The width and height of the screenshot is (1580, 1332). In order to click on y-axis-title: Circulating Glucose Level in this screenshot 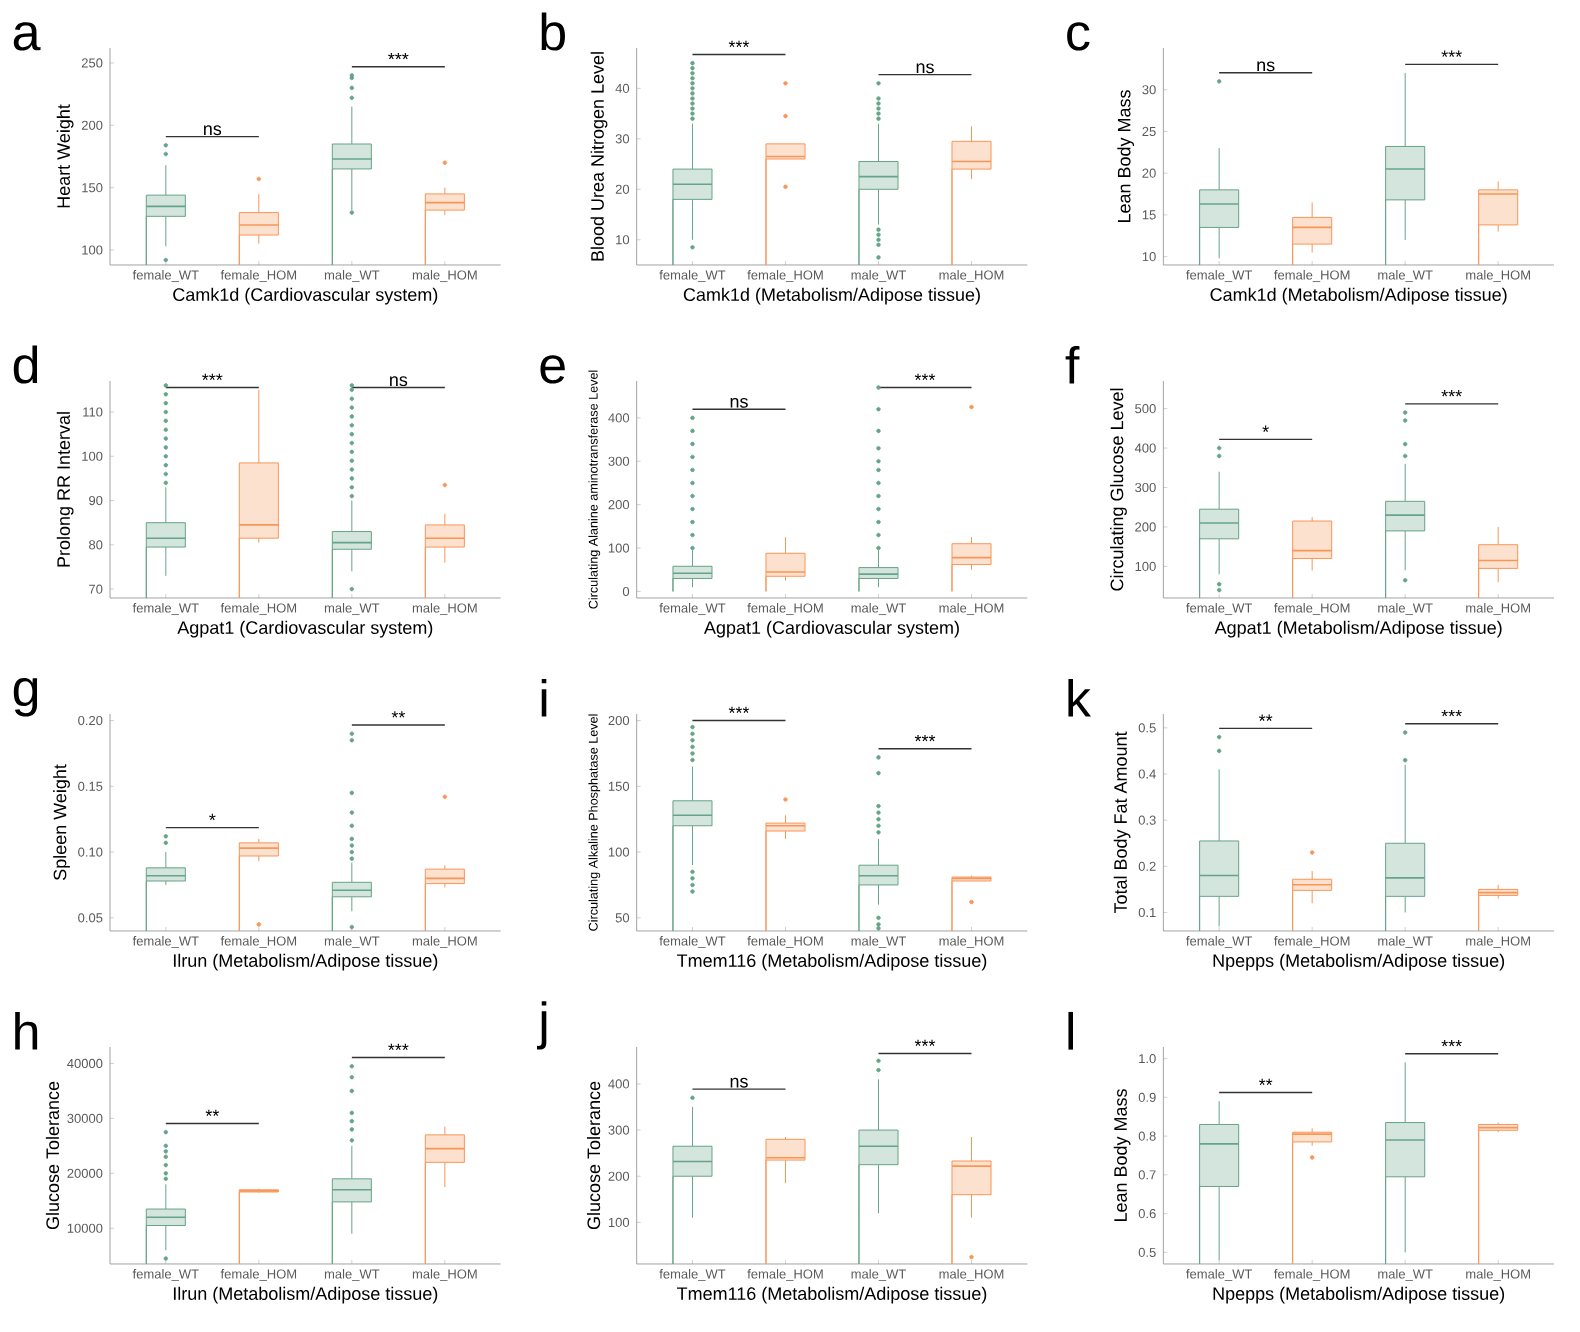, I will do `click(1118, 489)`.